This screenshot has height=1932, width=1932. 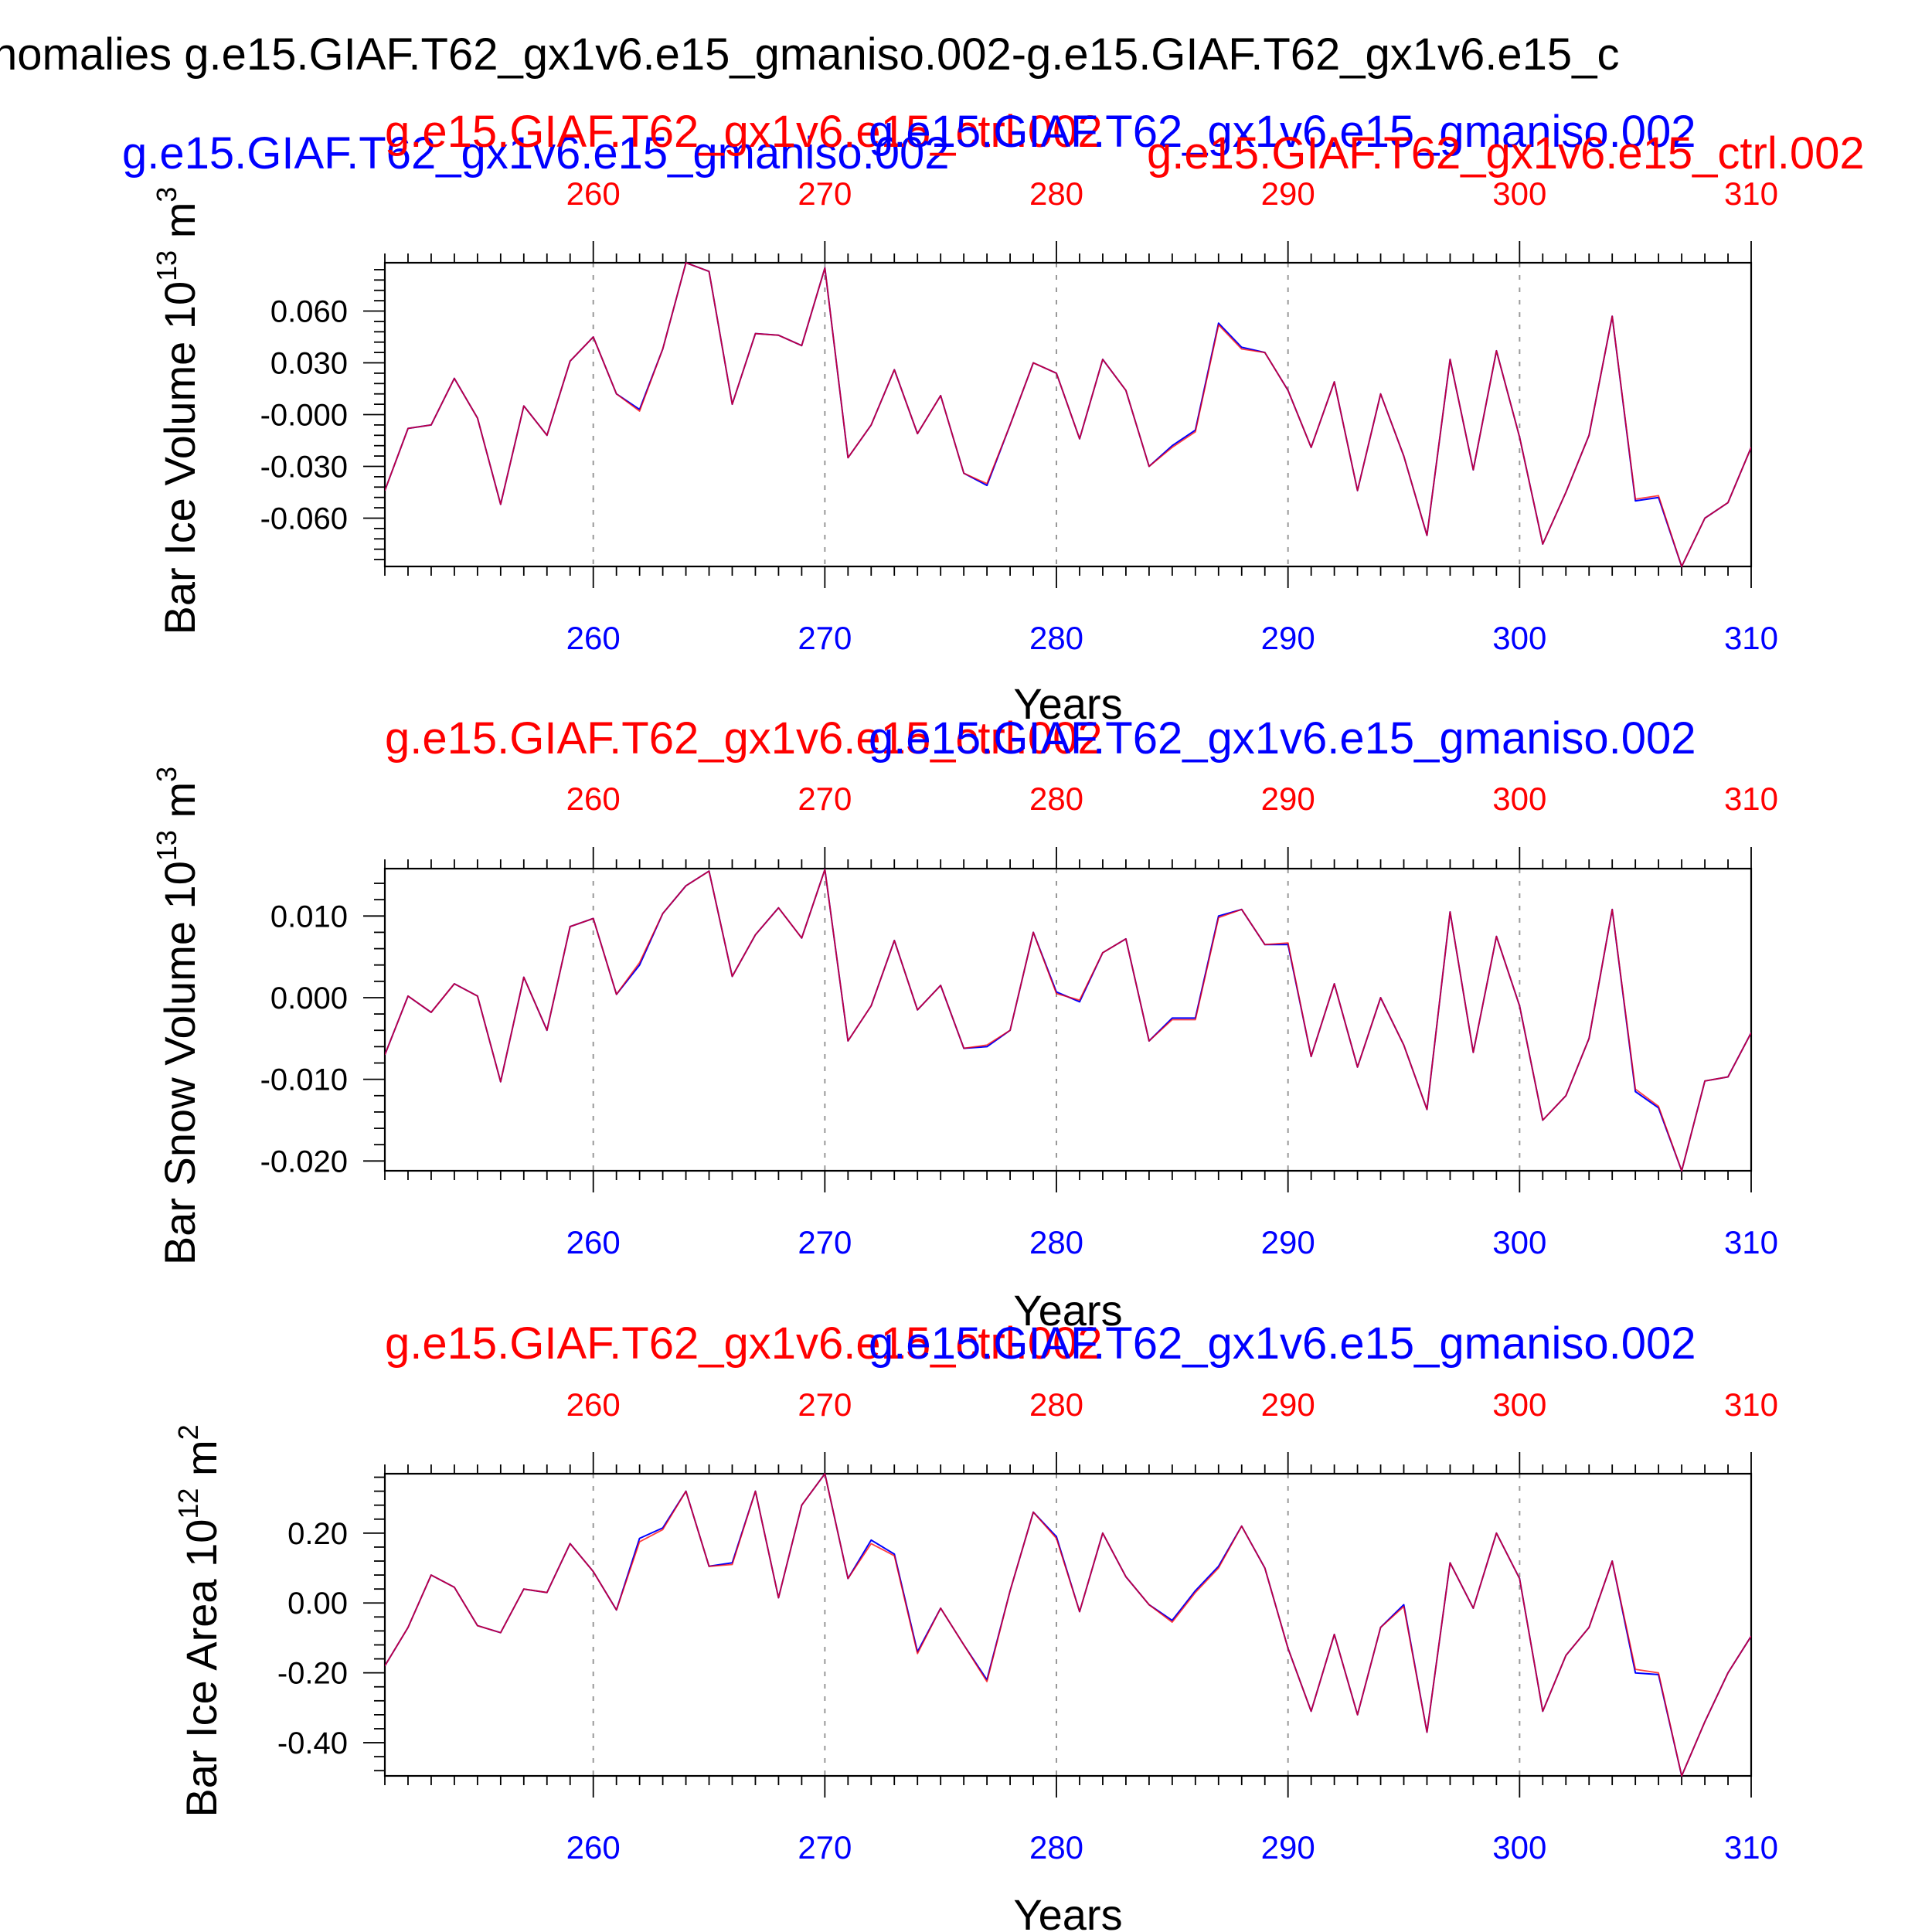 What do you see at coordinates (304, 467) in the screenshot?
I see `y-tick-label: -0.030` at bounding box center [304, 467].